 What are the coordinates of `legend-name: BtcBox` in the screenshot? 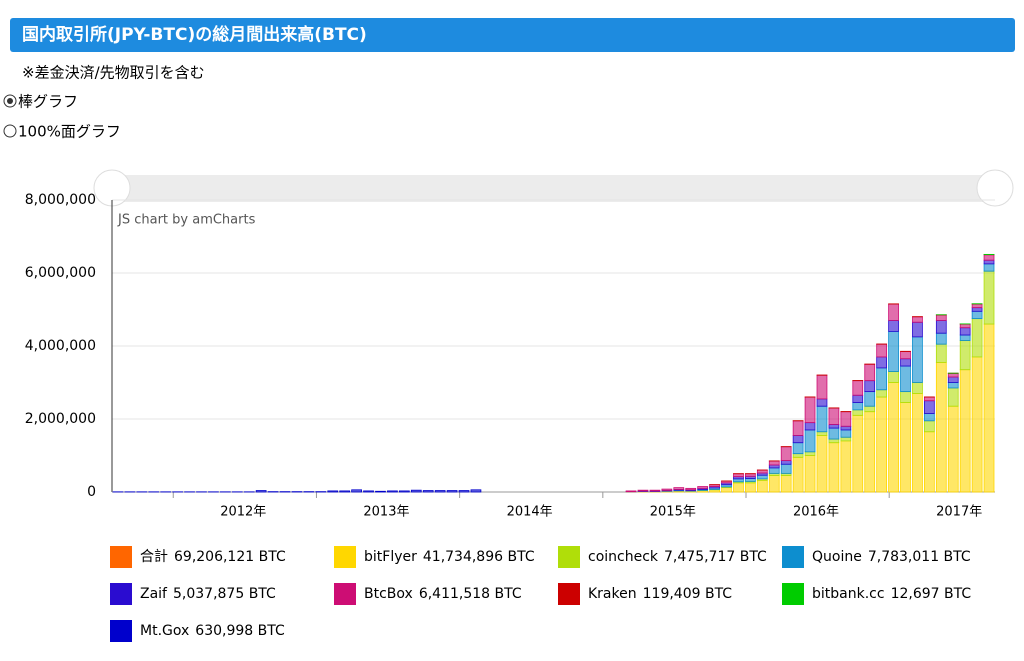 It's located at (388, 594).